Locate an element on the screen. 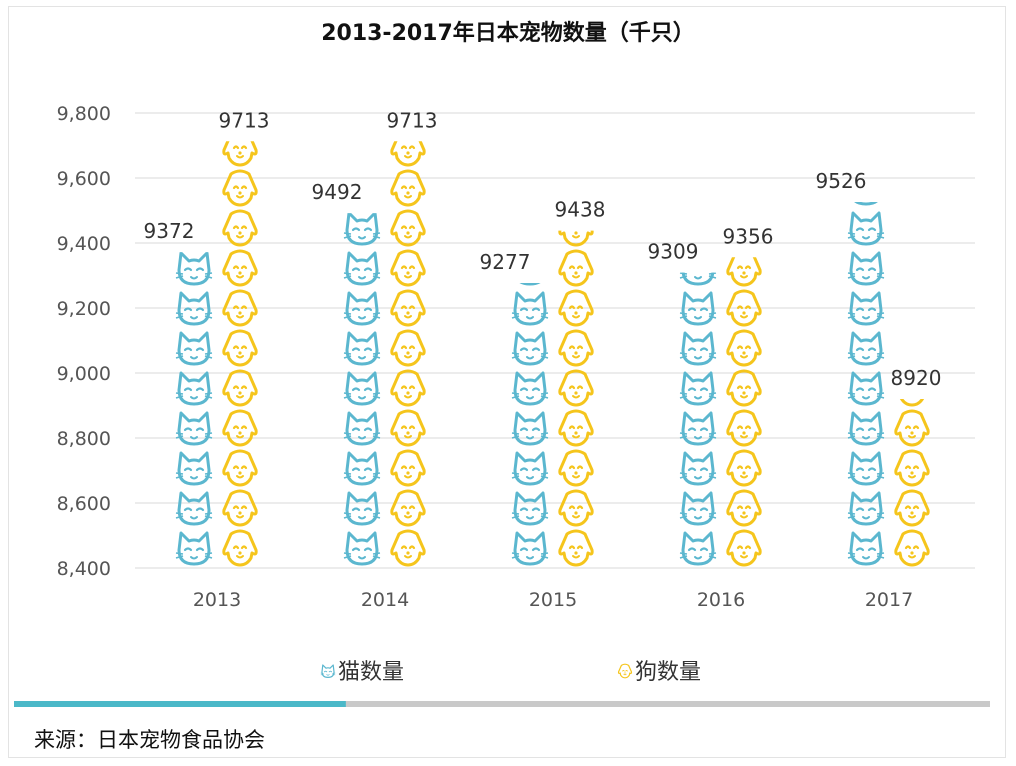  y-tick-label: 8,600 is located at coordinates (84, 504).